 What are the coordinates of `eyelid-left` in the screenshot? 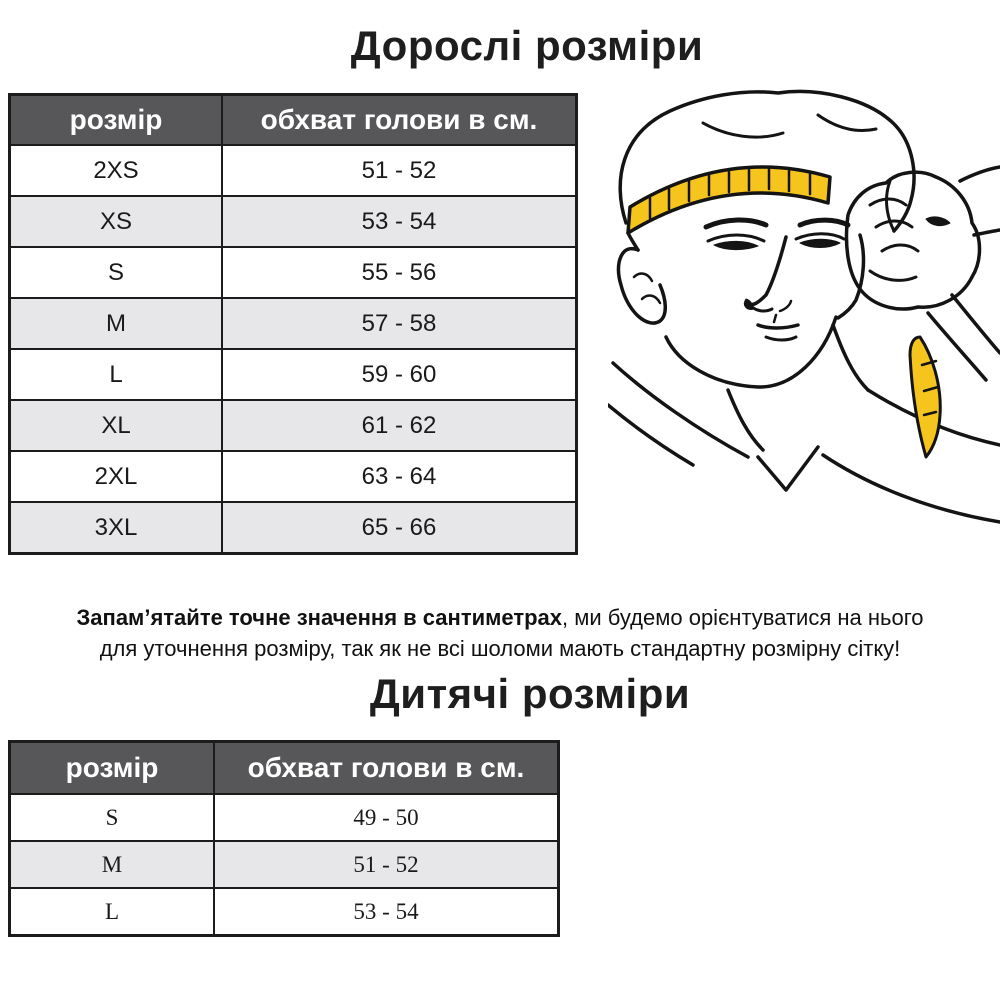 It's located at (736, 238).